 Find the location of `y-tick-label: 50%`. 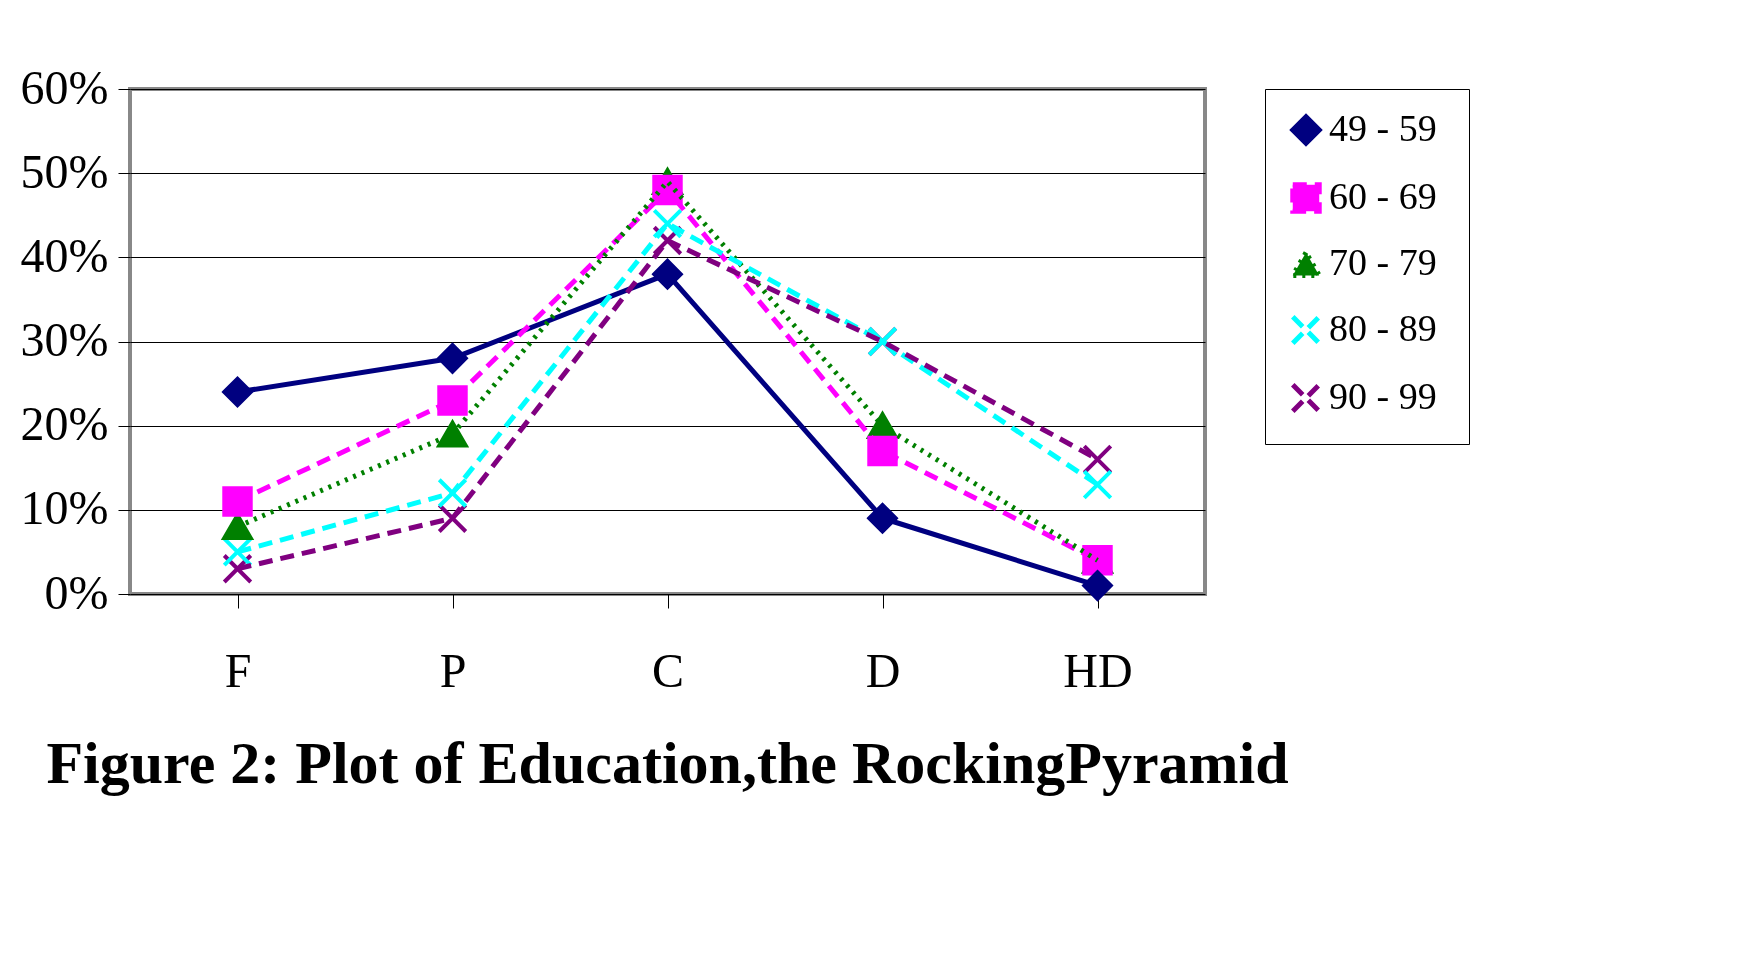

y-tick-label: 50% is located at coordinates (64, 171).